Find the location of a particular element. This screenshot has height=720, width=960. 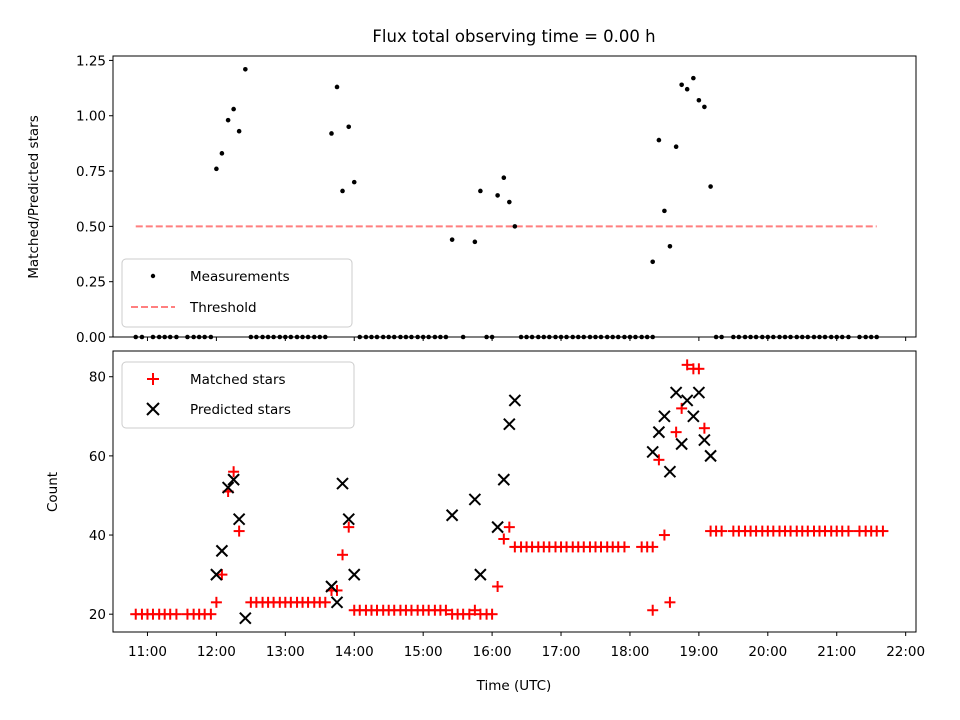

x-tick-label: 15:00 is located at coordinates (423, 652).